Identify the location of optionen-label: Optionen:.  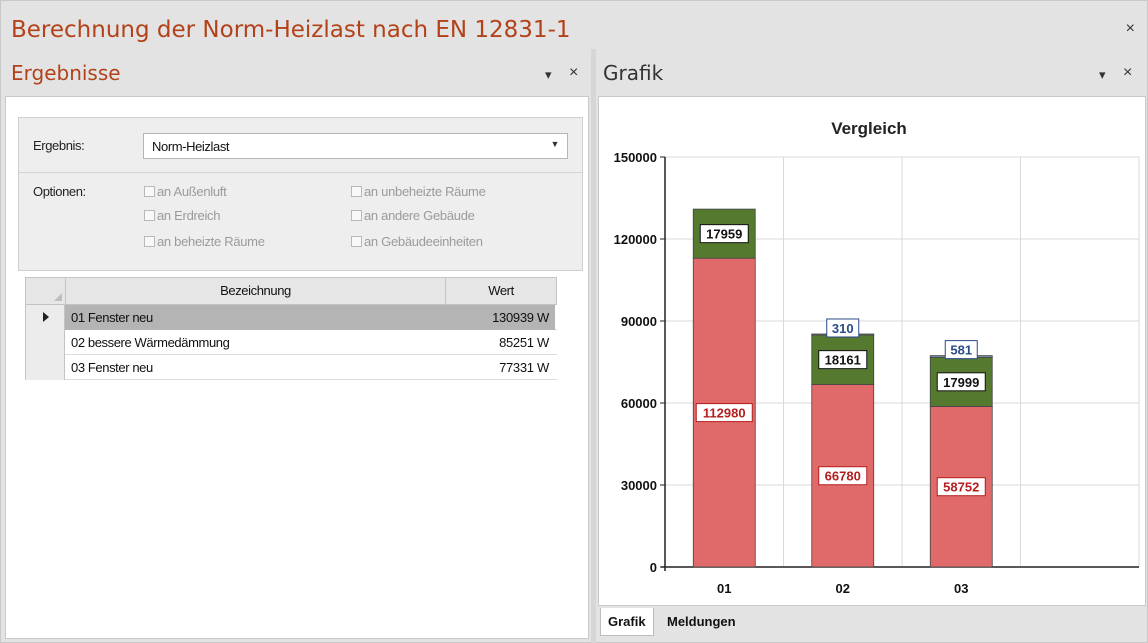
(59, 191).